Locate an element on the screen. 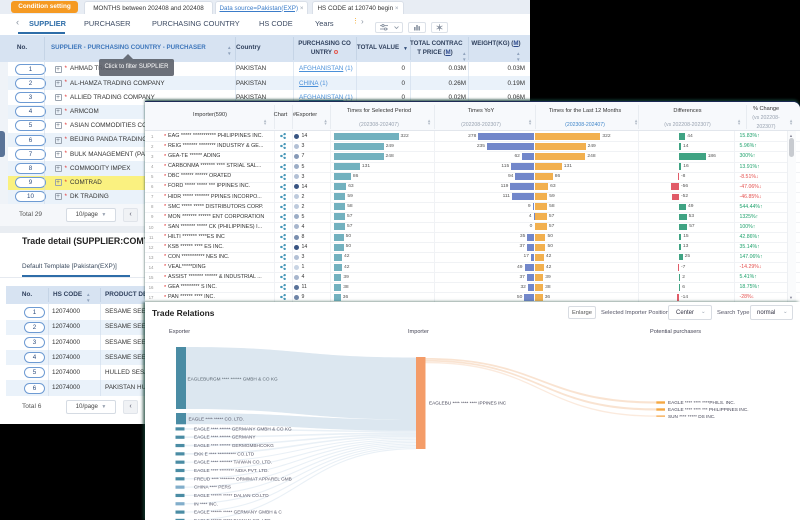 The width and height of the screenshot is (800, 520). svg-text:EAGLE **** ******** NDIA PVT.: EAGLE **** ******** NDIA PVT. LTD. is located at coordinates (231, 470).